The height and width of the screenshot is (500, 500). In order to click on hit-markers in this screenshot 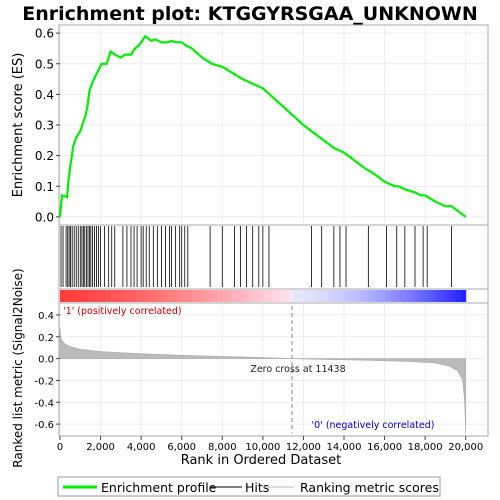, I will do `click(256, 256)`.